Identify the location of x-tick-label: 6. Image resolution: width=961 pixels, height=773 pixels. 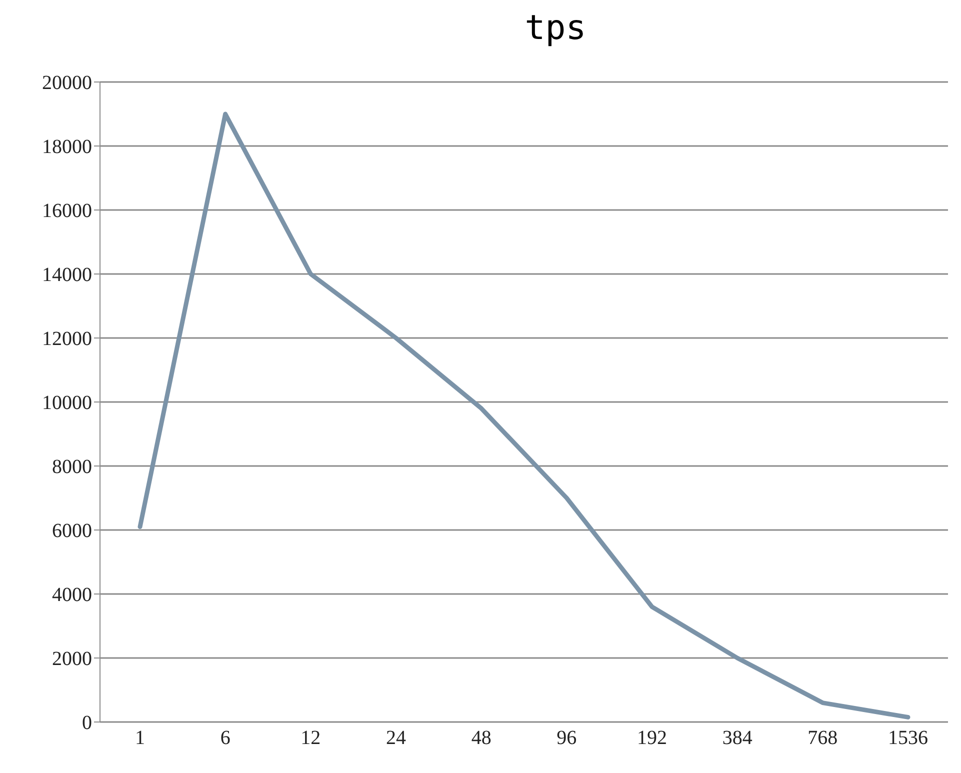
(225, 738).